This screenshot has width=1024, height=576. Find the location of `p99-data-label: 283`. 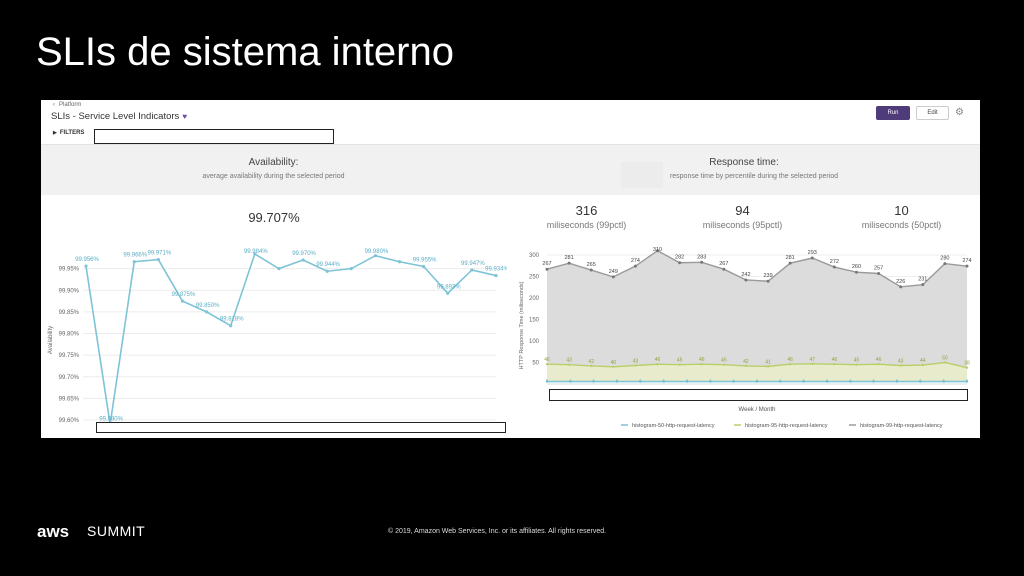

p99-data-label: 283 is located at coordinates (701, 257).